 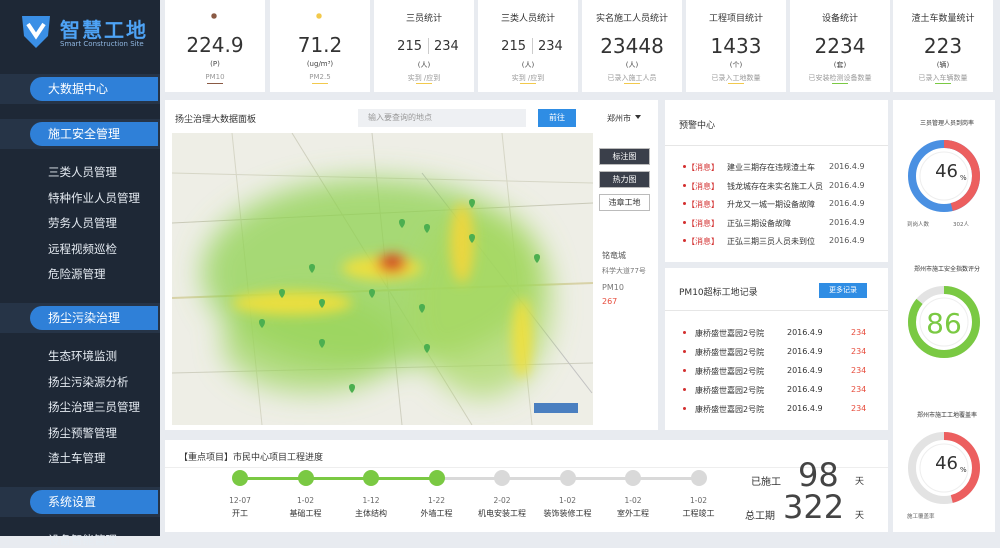 What do you see at coordinates (436, 500) in the screenshot?
I see `step-date: 1-22` at bounding box center [436, 500].